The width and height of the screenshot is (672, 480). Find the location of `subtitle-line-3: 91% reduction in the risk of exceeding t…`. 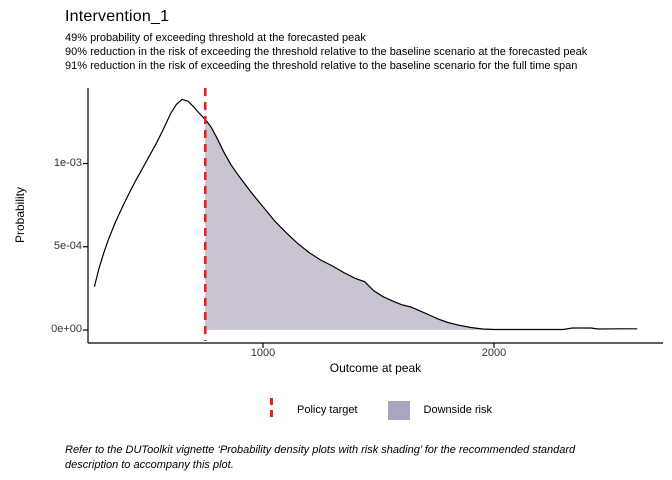

subtitle-line-3: 91% reduction in the risk of exceeding t… is located at coordinates (321, 66).